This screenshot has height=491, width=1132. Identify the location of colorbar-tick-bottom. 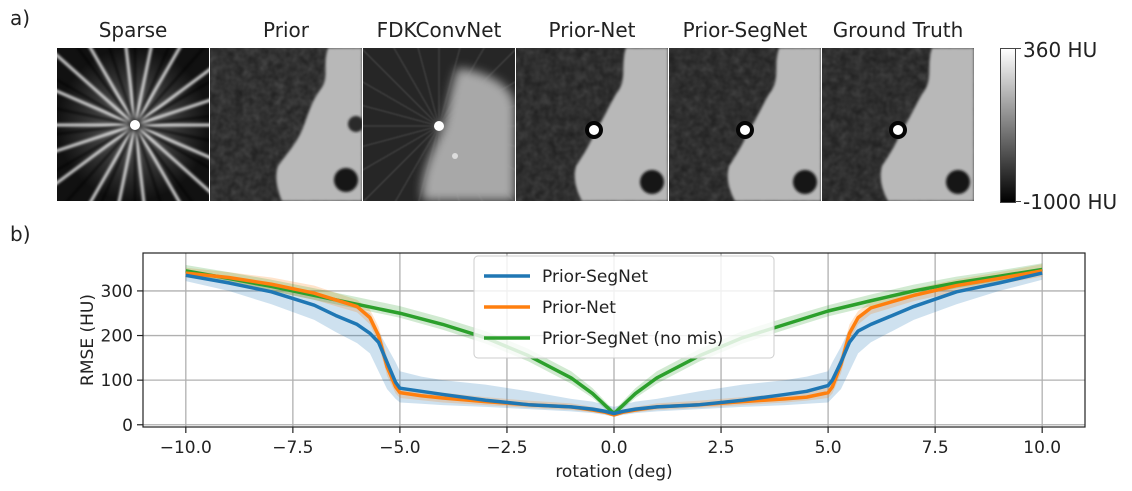
(1018, 201).